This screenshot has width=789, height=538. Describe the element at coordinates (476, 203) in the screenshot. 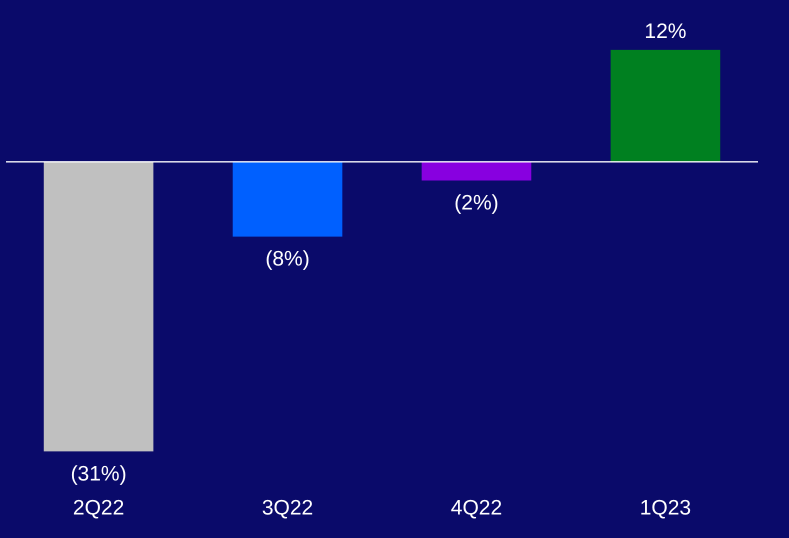

I see `data-label: (2%)` at that location.